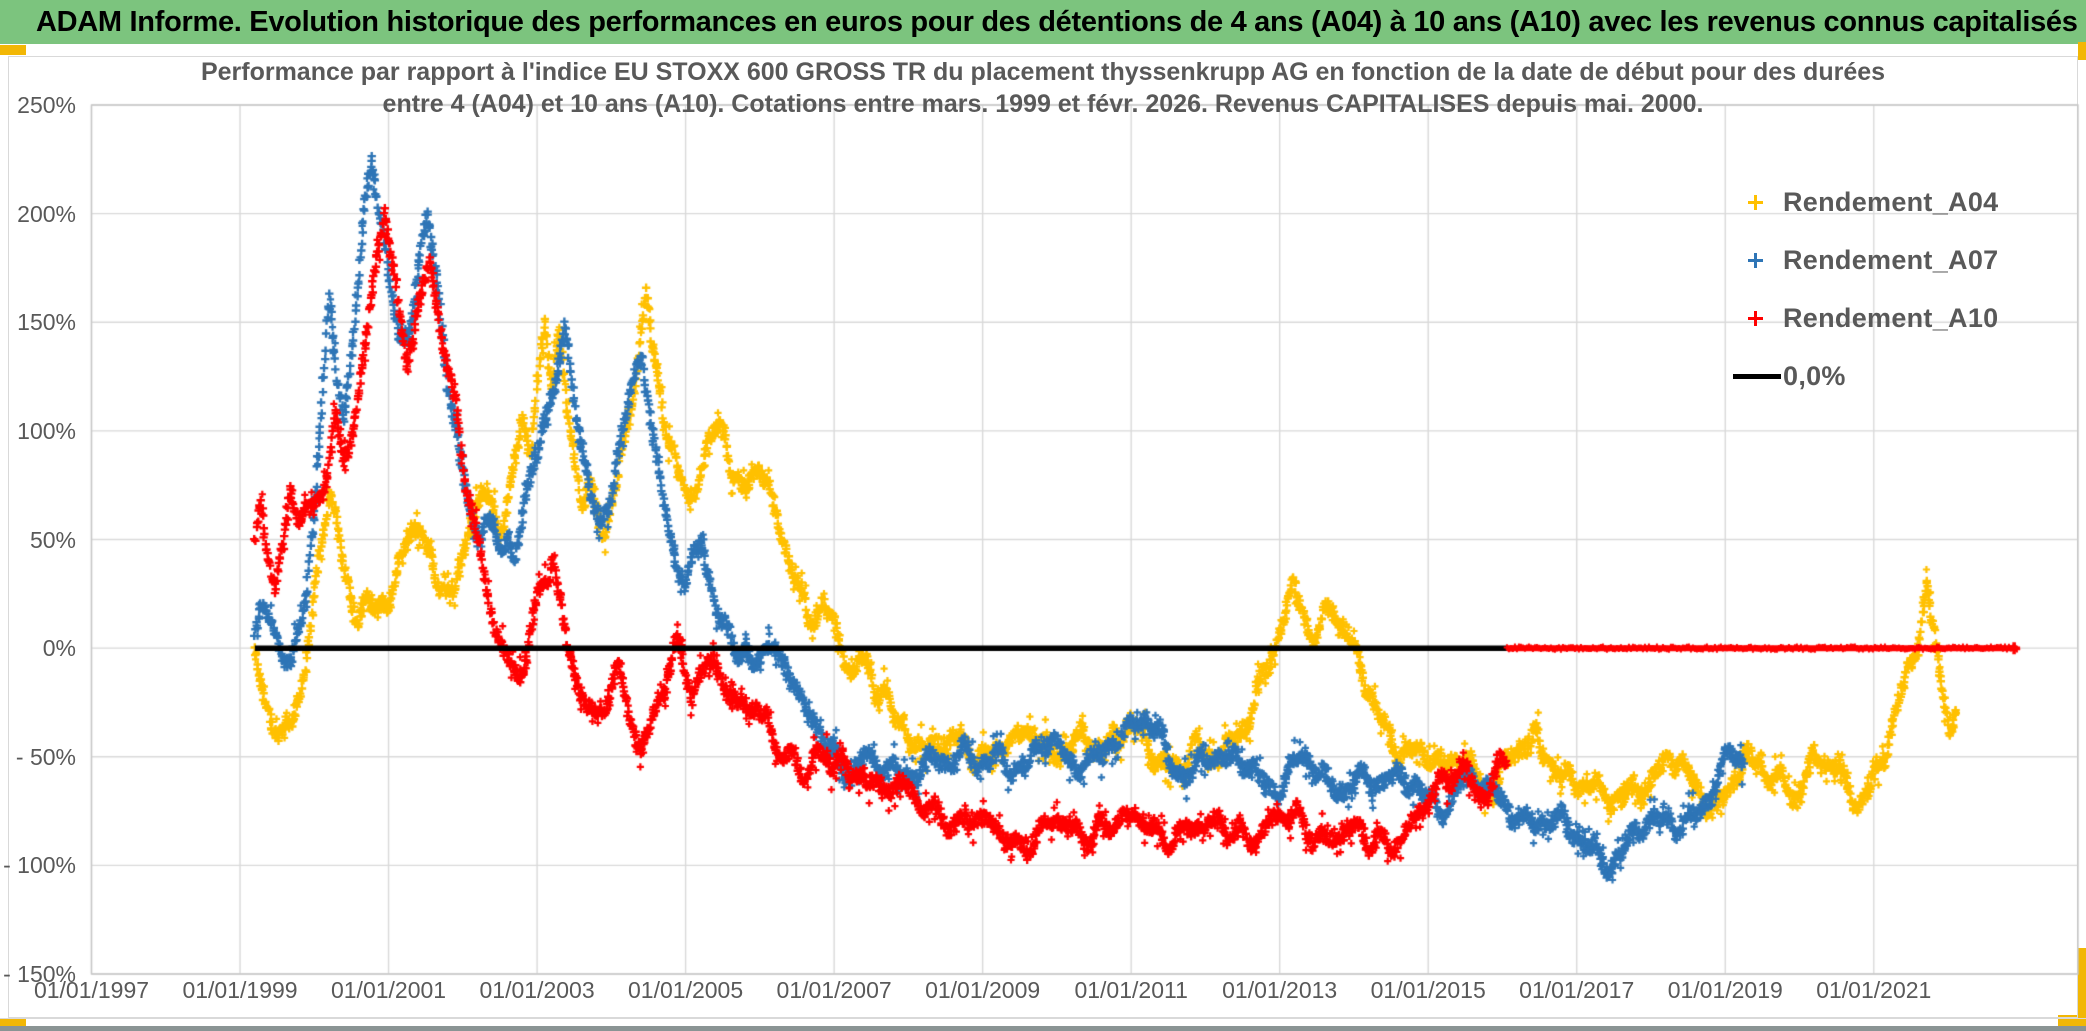  What do you see at coordinates (91, 990) in the screenshot?
I see `x-tick-label: 01/01/1997` at bounding box center [91, 990].